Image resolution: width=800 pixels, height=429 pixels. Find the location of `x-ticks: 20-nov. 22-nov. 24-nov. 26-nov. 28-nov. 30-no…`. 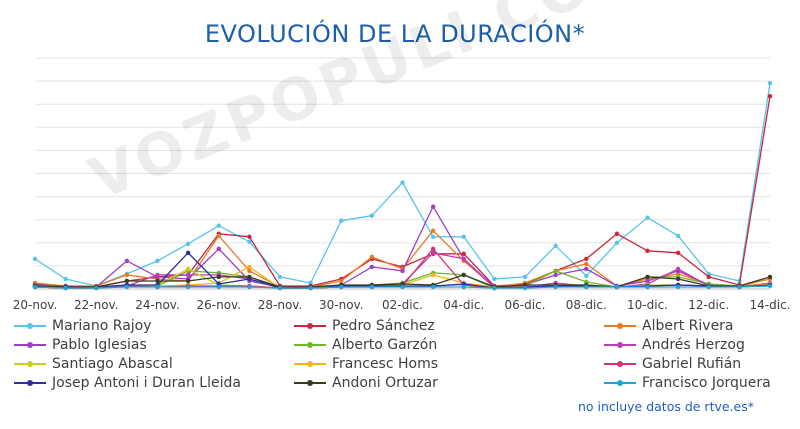

x-ticks: 20-nov. 22-nov. 24-nov. 26-nov. 28-nov. 30-no… is located at coordinates (402, 304).